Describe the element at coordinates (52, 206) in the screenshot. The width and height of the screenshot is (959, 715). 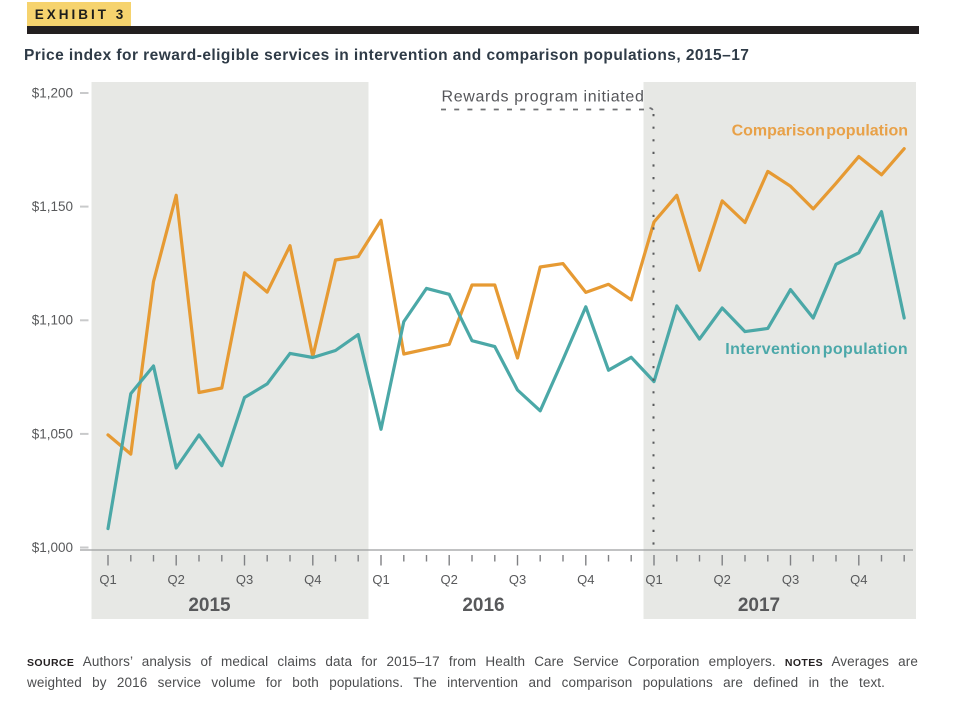
I see `svg-text: $1,150` at that location.